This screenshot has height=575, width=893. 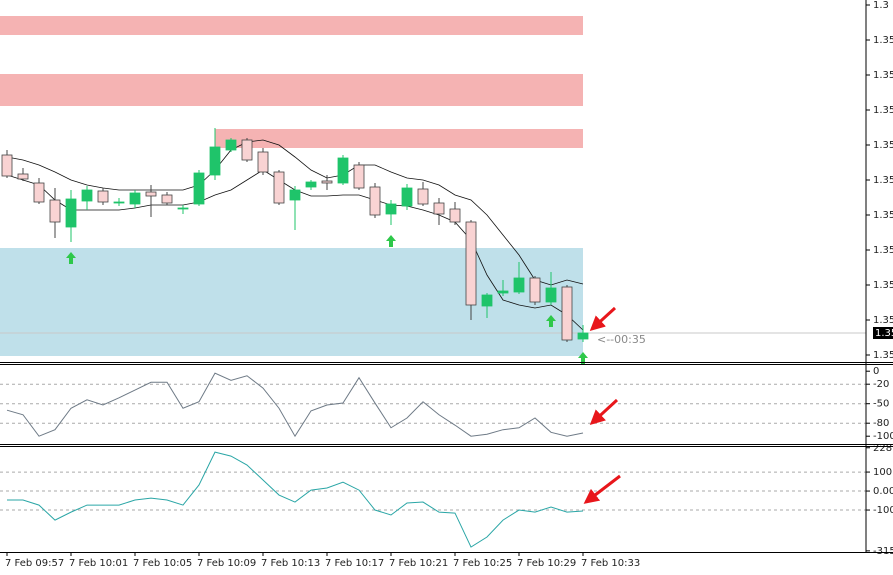 I want to click on current-price-box, so click(x=883, y=333).